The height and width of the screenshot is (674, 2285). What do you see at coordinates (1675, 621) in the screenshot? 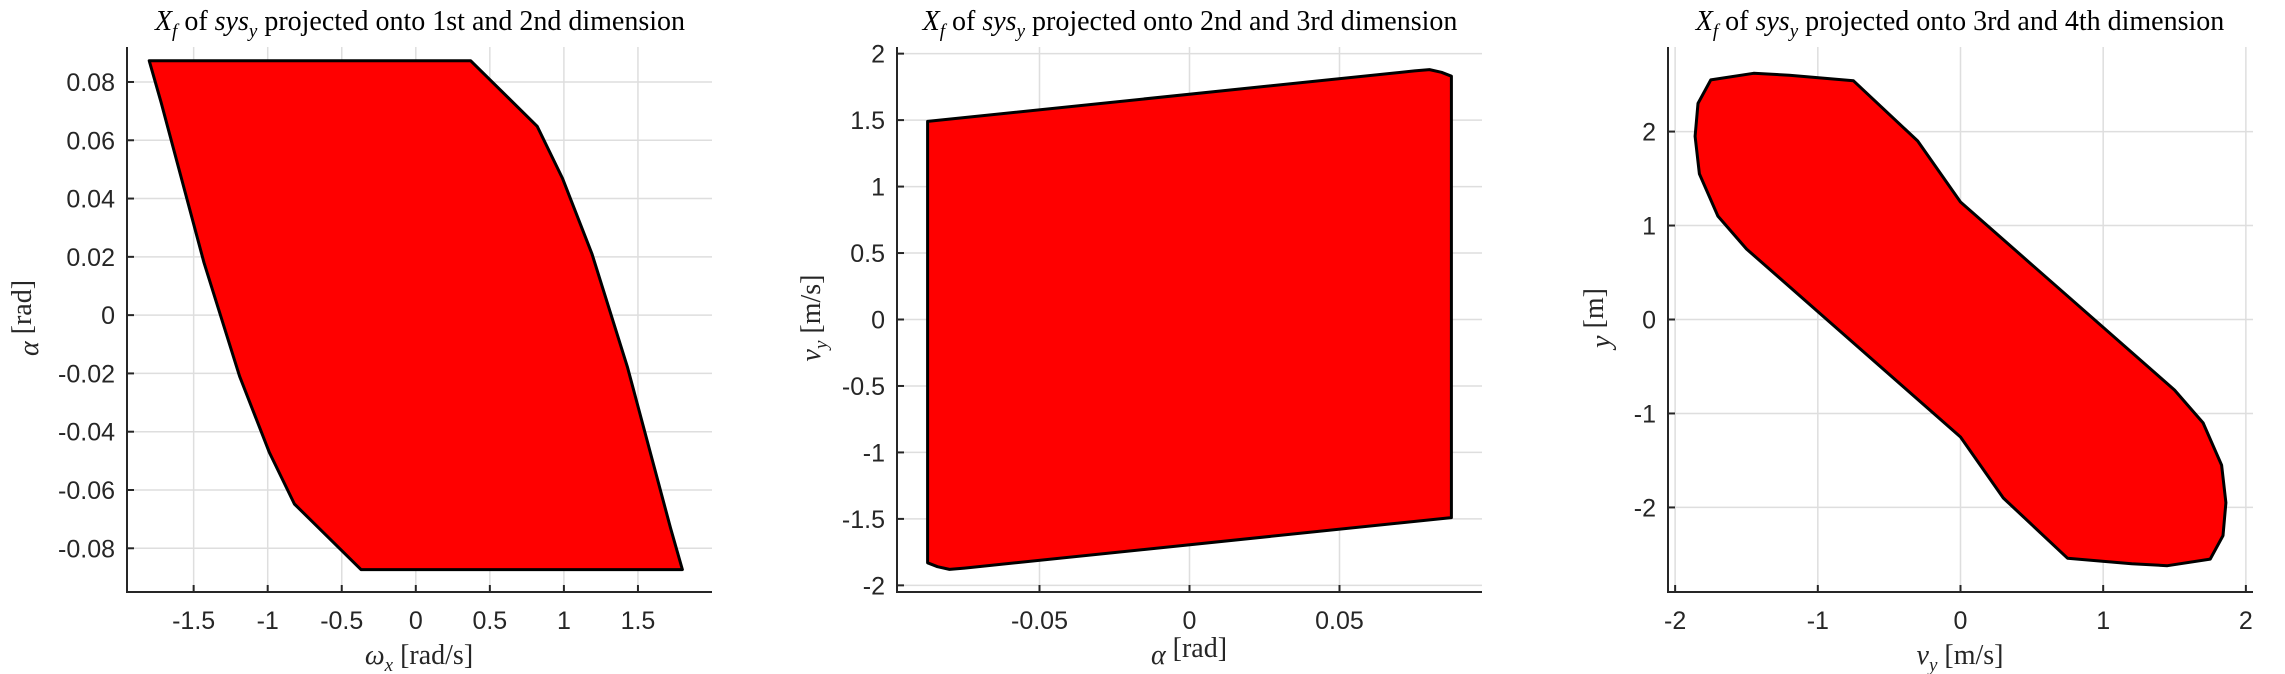
I see `subplot-3-xtick-label-0: -2` at bounding box center [1675, 621].